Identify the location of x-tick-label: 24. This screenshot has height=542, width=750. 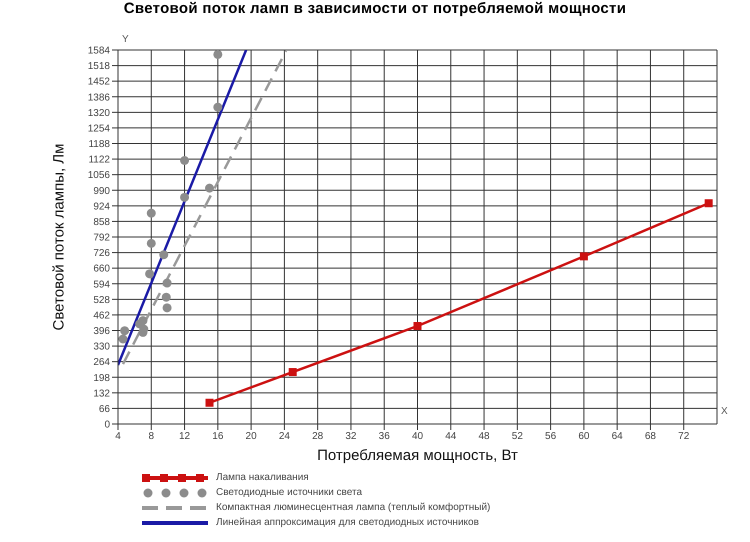
(284, 436).